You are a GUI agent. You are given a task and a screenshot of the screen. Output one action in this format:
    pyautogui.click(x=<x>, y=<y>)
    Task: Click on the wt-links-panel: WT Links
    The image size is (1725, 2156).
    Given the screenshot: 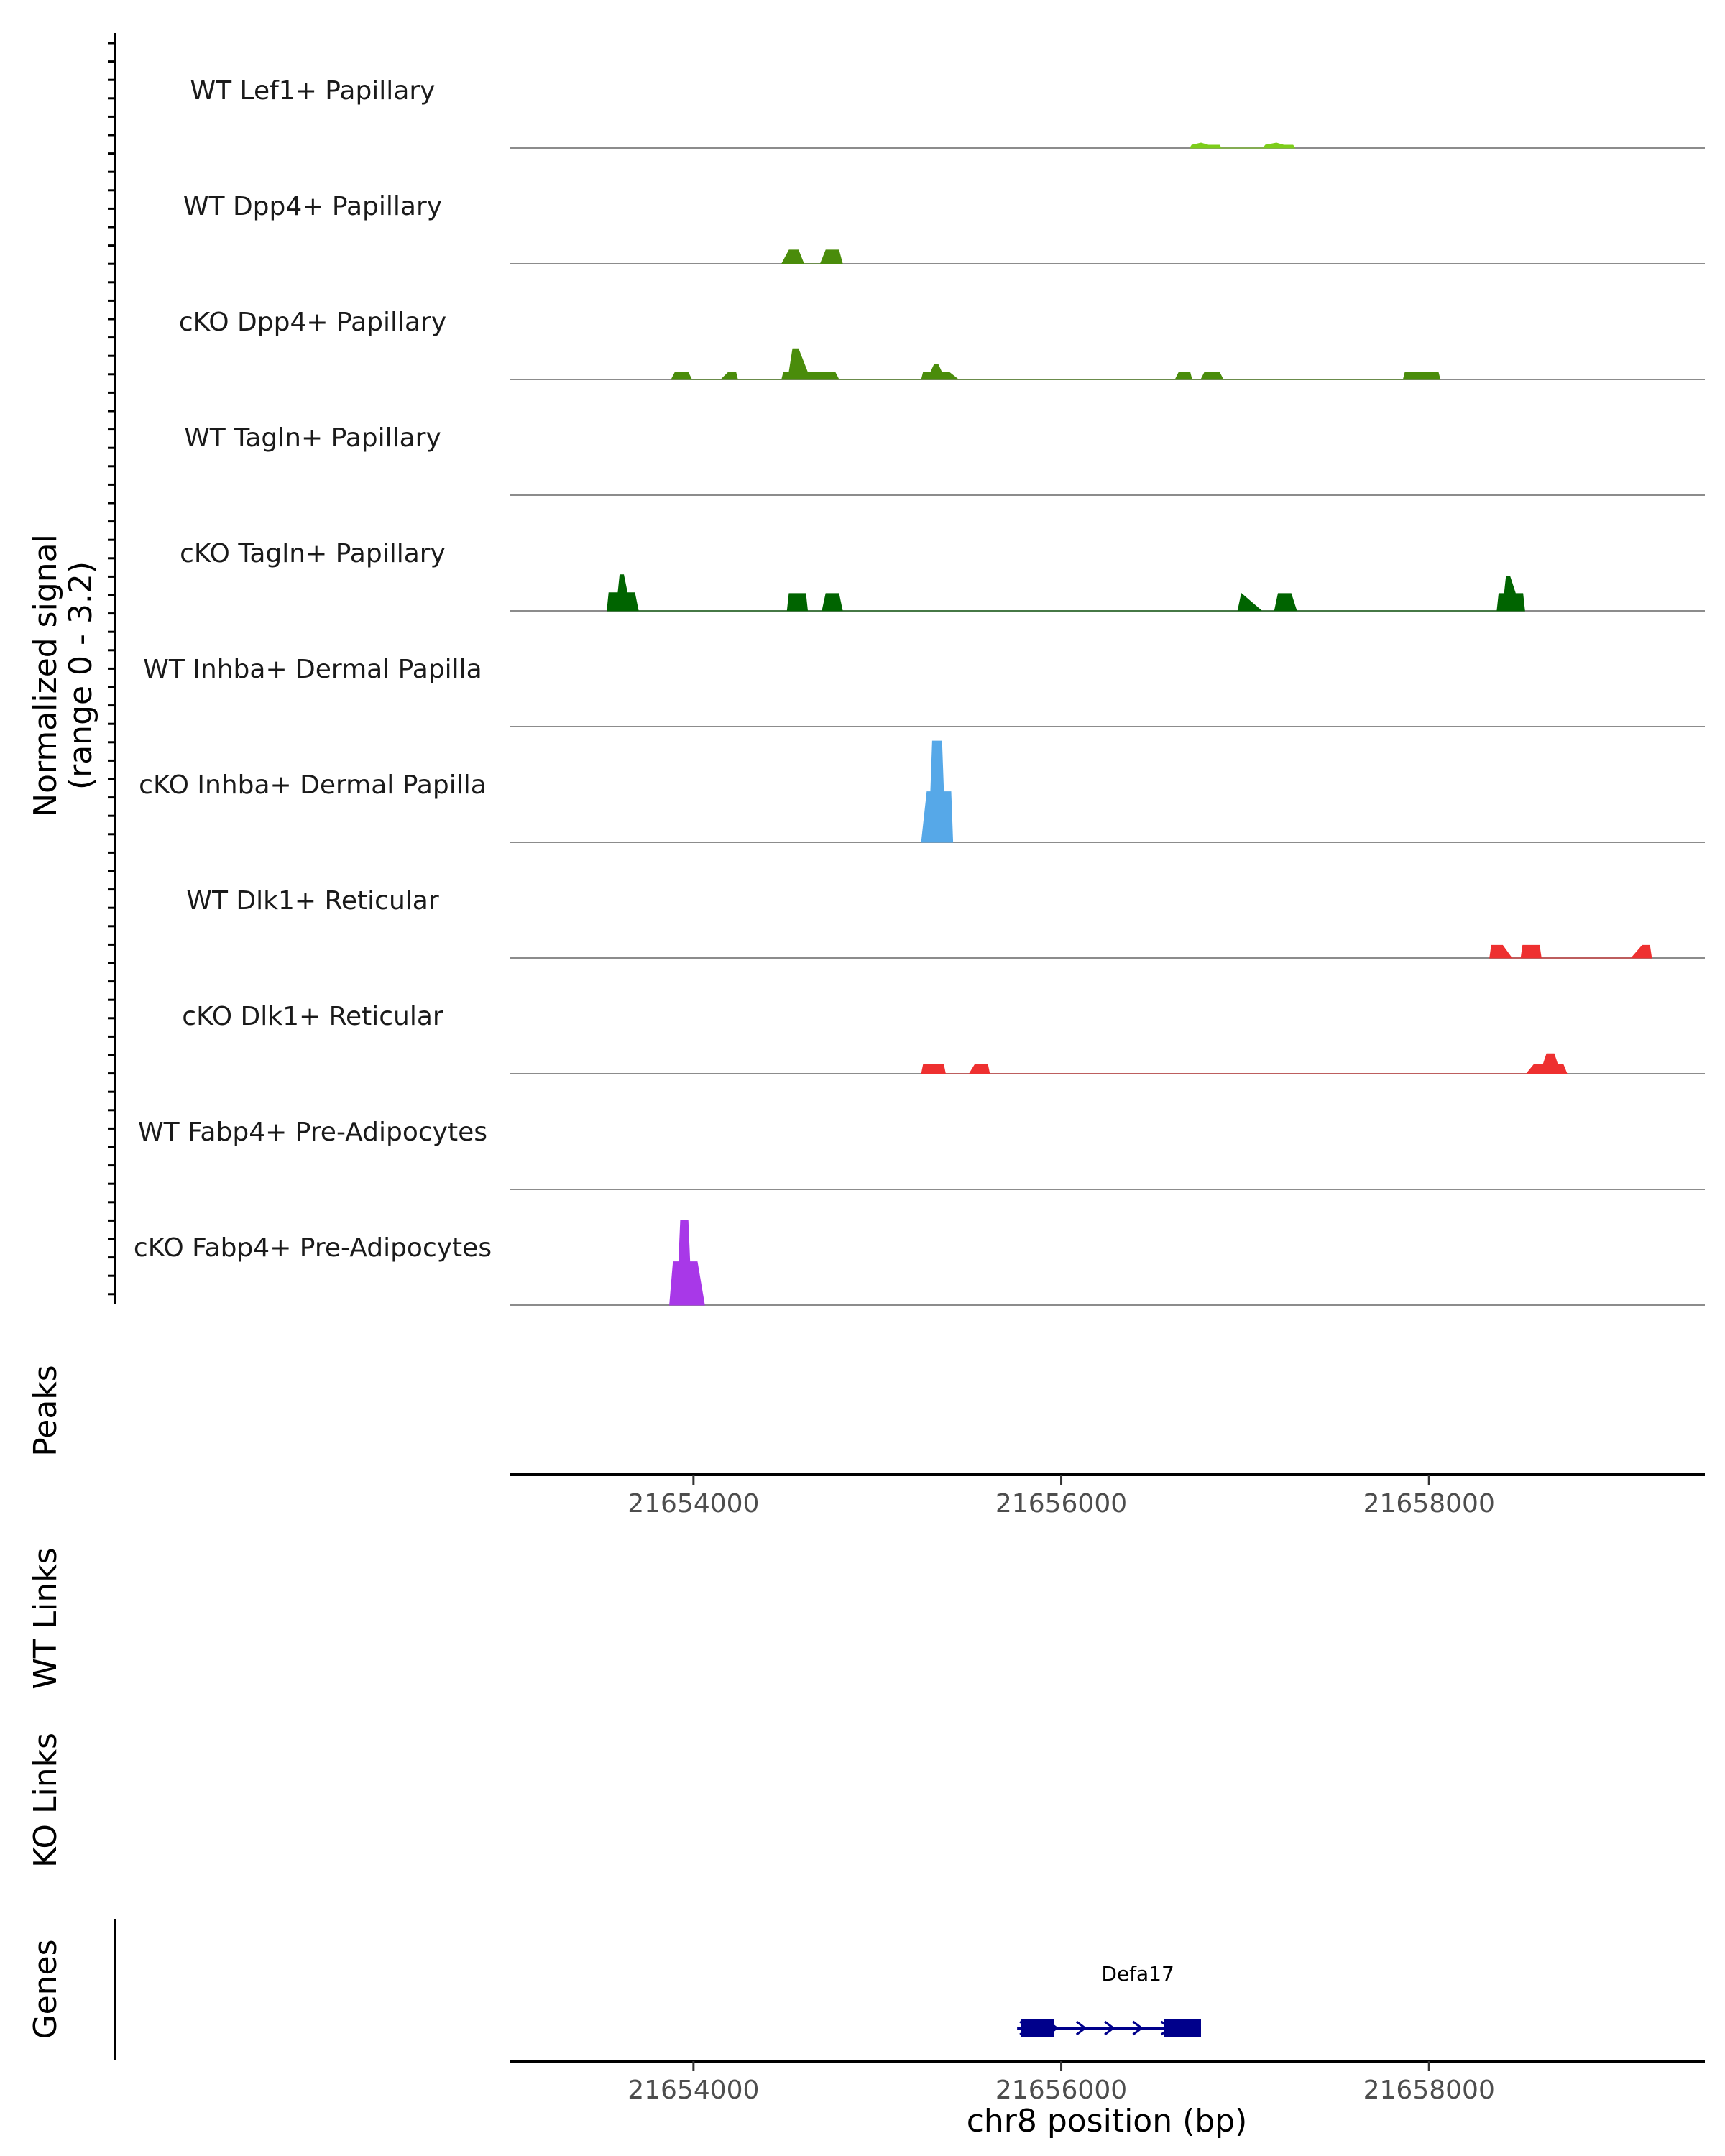 What is the action you would take?
    pyautogui.click(x=45, y=1618)
    